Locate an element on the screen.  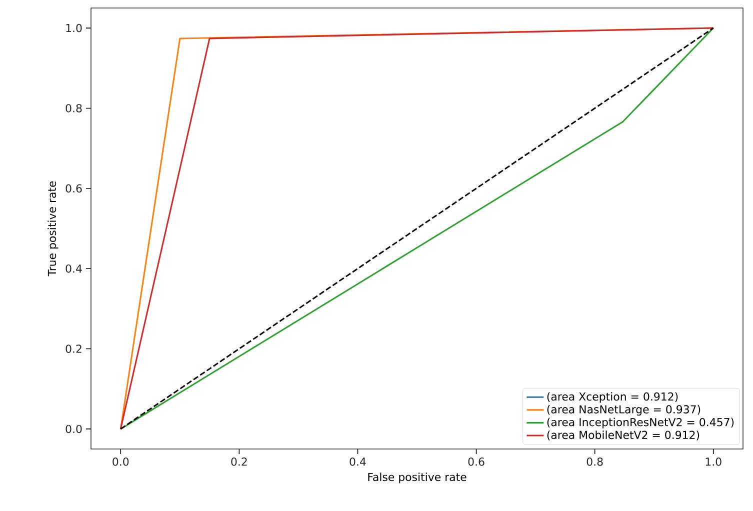
legend-label: (area Xception = 0.912) is located at coordinates (612, 397).